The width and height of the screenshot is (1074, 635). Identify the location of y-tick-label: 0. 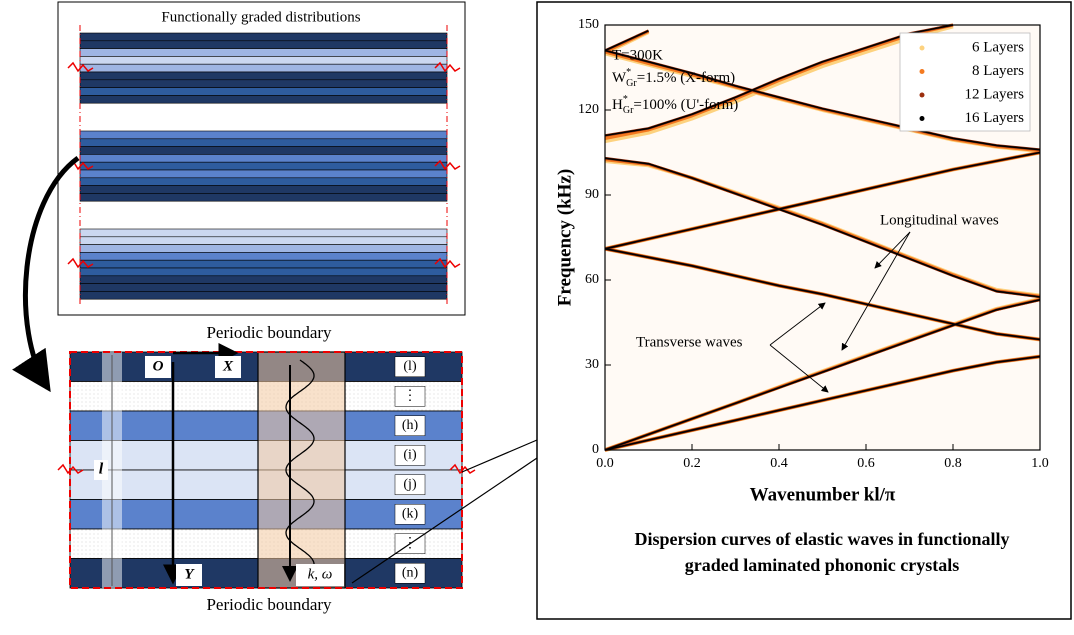
(595, 449).